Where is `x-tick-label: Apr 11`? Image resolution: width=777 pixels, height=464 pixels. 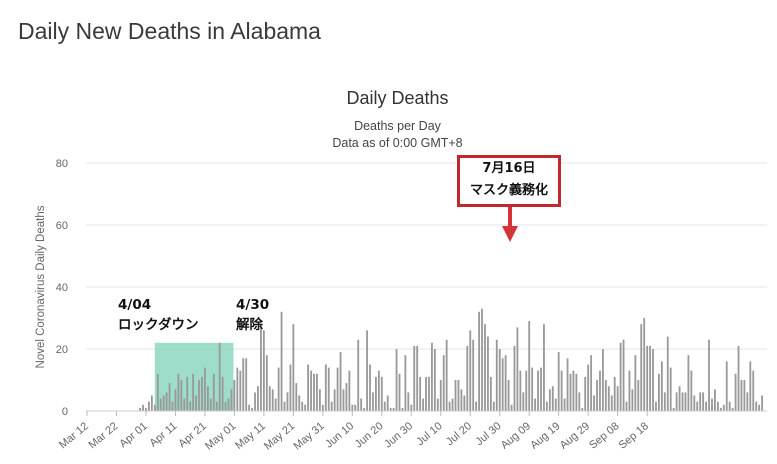
x-tick-label: Apr 11 is located at coordinates (163, 435).